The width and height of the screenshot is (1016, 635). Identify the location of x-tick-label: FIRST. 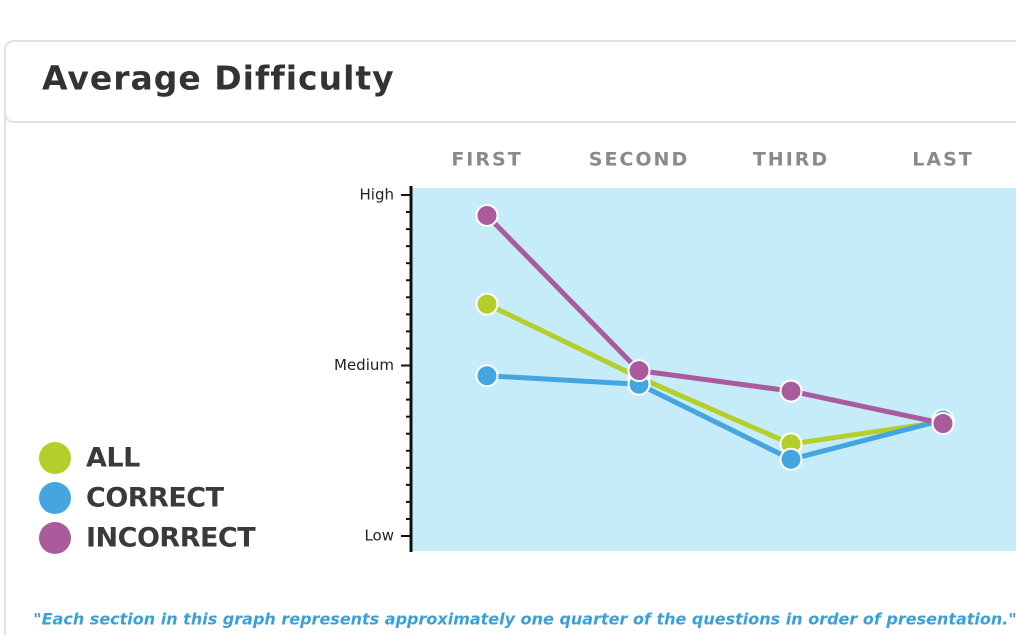
(486, 160).